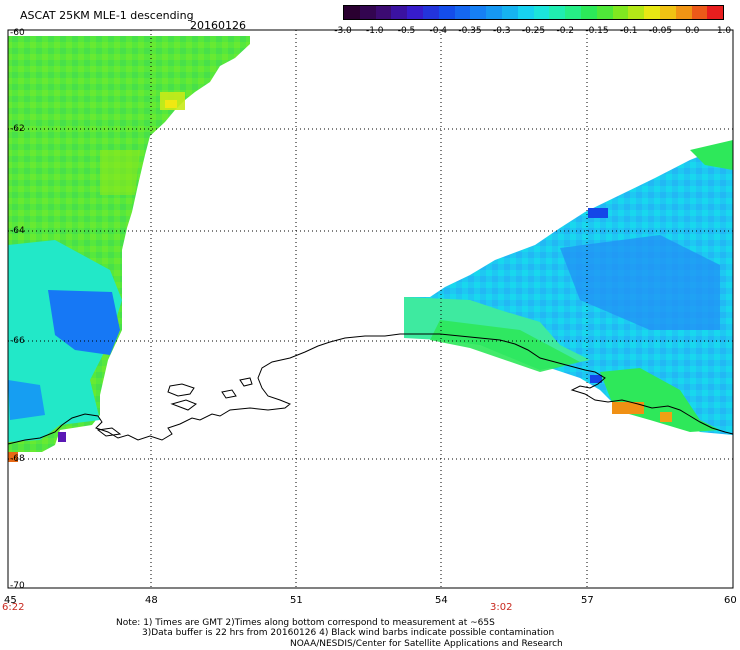 Image resolution: width=740 pixels, height=650 pixels. What do you see at coordinates (17, 586) in the screenshot?
I see `lat-label-70: -70` at bounding box center [17, 586].